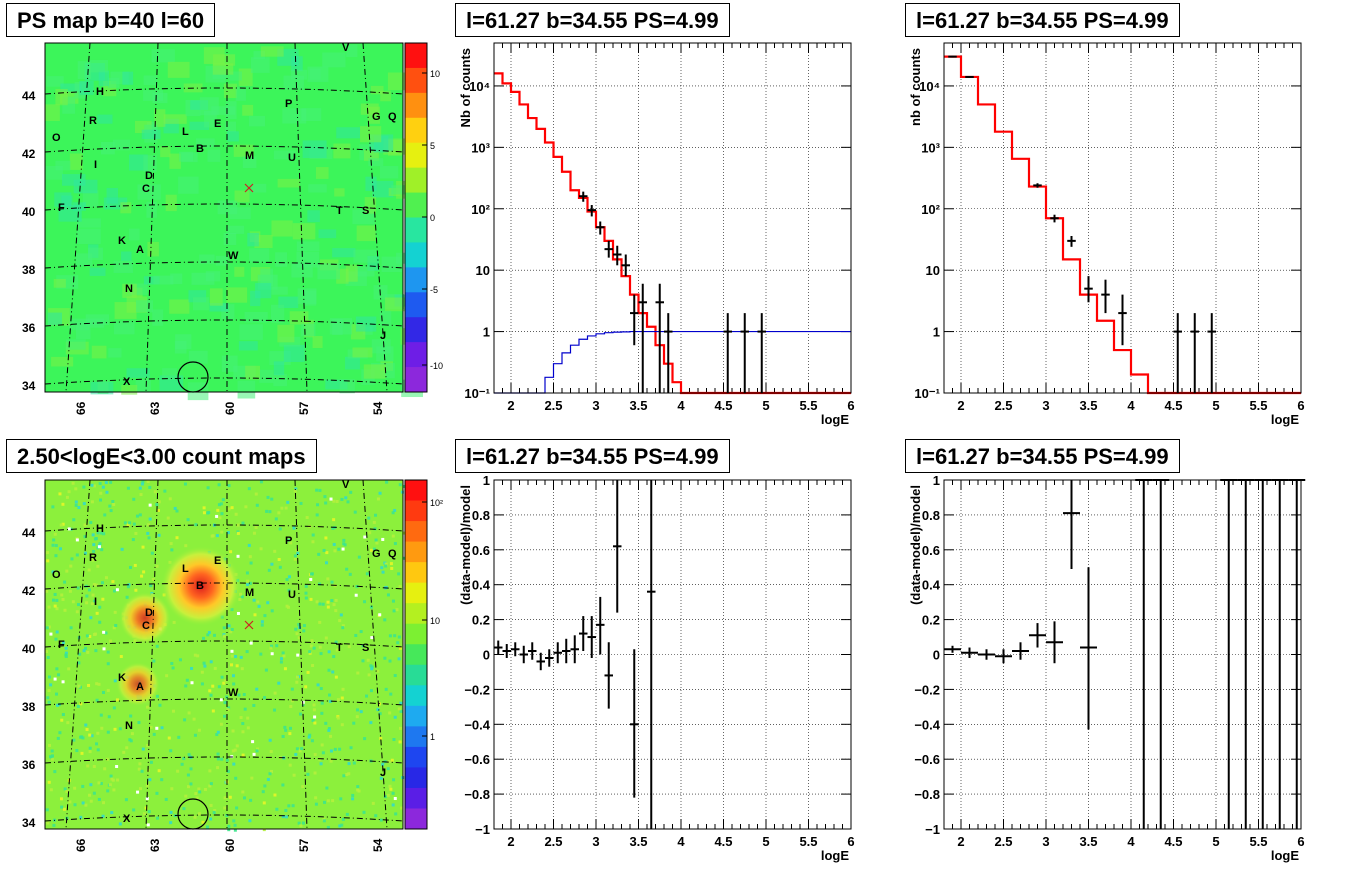  I want to click on x-tick-label: 2, so click(960, 405).